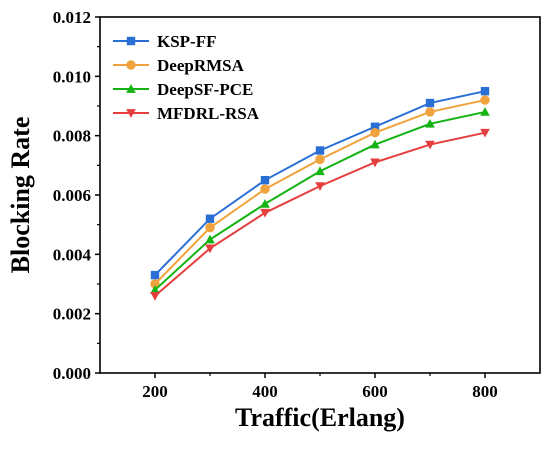 This screenshot has height=451, width=550. Describe the element at coordinates (320, 387) in the screenshot. I see `x-axis: 200 400 600 800` at that location.